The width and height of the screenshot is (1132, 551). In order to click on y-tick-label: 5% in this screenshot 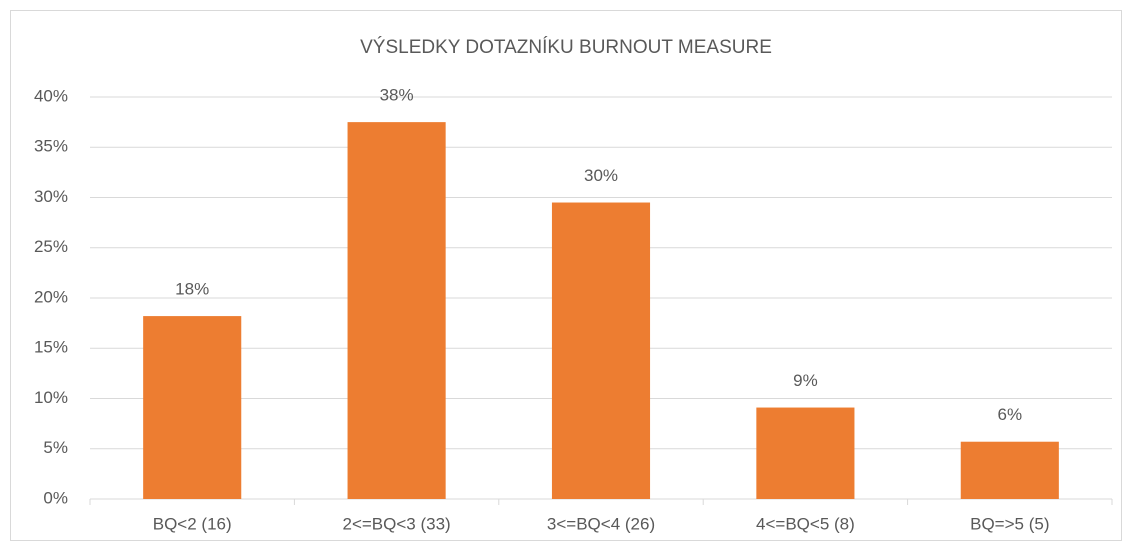, I will do `click(55, 447)`.